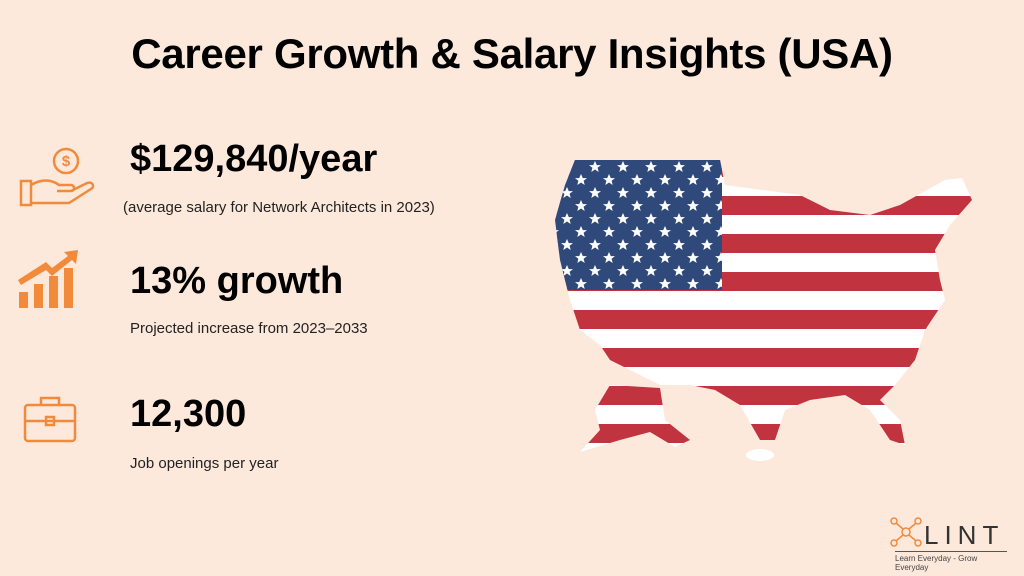 This screenshot has height=576, width=1024. Describe the element at coordinates (512, 53) in the screenshot. I see `slide-title: Career Growth & Salary Insights (USA)` at that location.